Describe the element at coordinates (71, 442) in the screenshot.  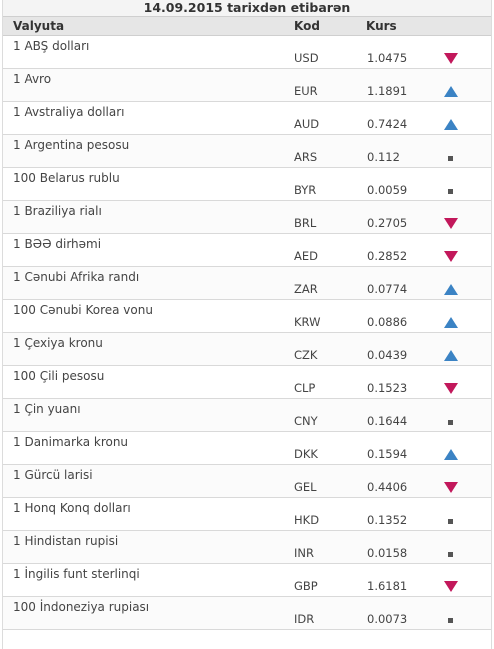
I see `currency-name: 1 Danimarka kronu` at that location.